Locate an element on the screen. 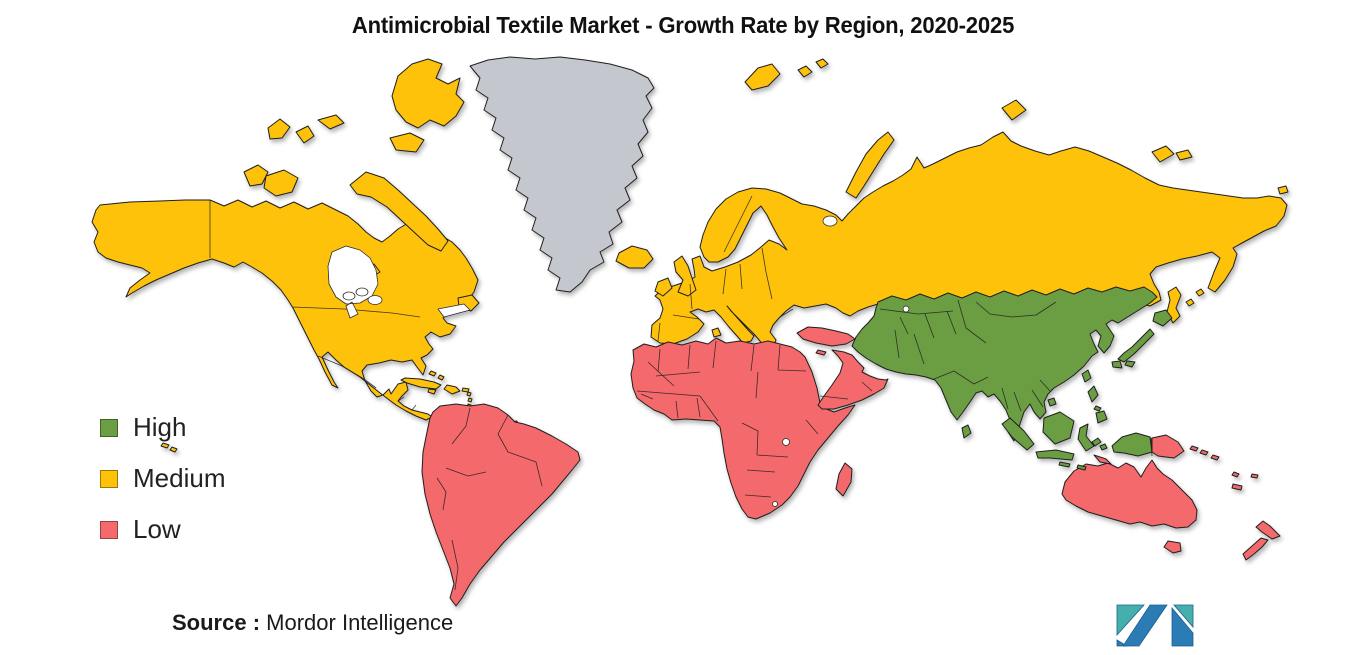 This screenshot has height=655, width=1366. regions-high is located at coordinates (1012, 378).